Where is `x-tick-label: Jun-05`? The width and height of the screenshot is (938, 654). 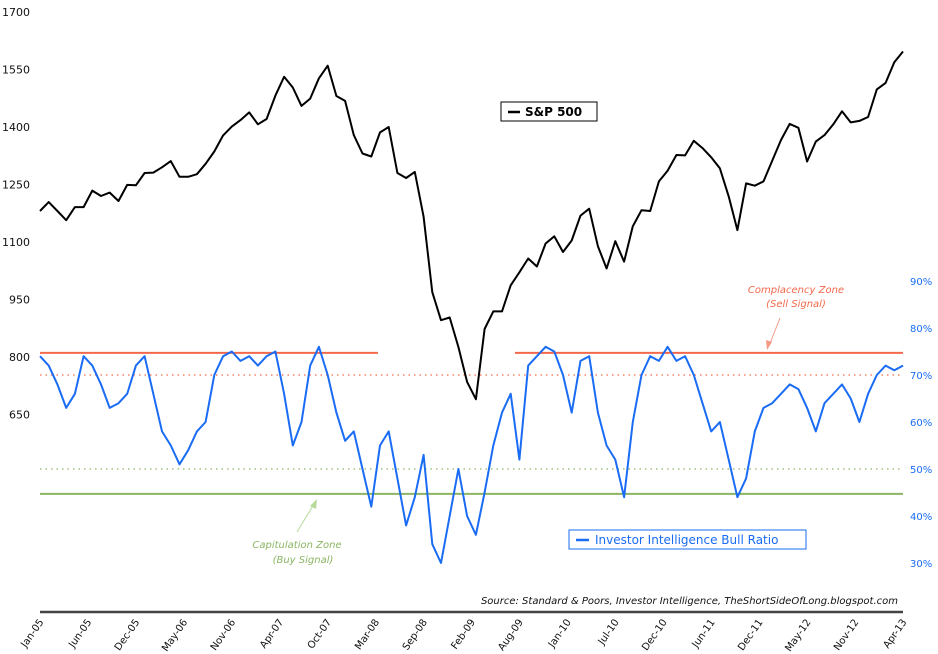
x-tick-label: Jun-05 is located at coordinates (80, 633).